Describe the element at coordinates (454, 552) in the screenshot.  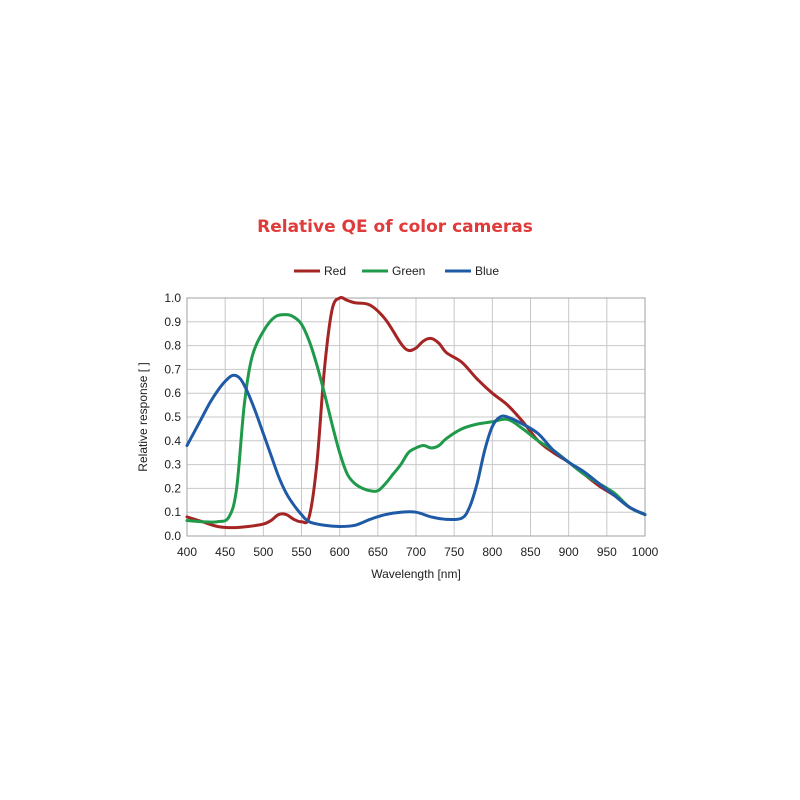
I see `x-tick-label: 750` at that location.